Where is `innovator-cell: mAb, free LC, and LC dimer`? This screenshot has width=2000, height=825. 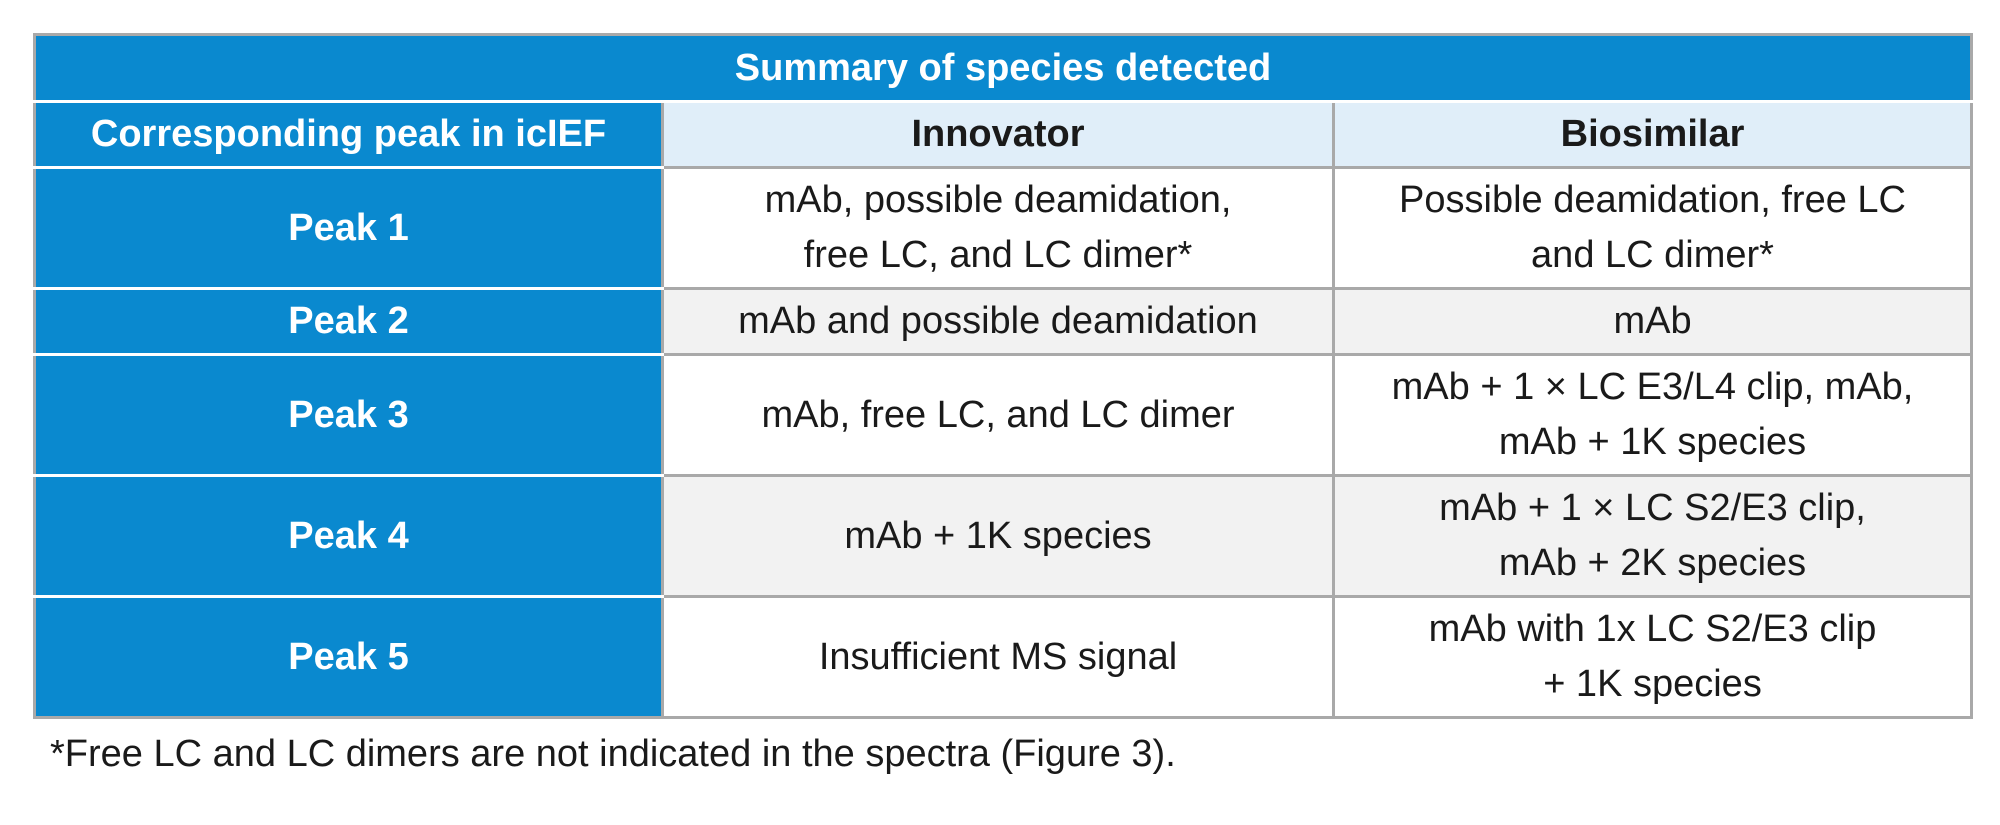
innovator-cell: mAb, free LC, and LC dimer is located at coordinates (997, 415).